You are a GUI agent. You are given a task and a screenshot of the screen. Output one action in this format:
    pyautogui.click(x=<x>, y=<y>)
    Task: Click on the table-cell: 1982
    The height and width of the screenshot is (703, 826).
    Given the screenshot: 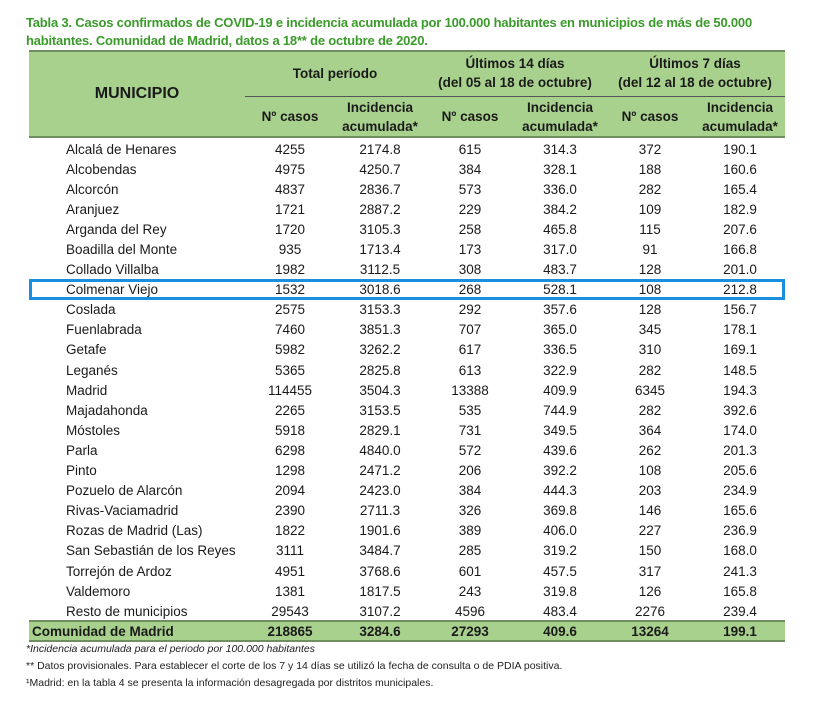 What is the action you would take?
    pyautogui.click(x=290, y=270)
    